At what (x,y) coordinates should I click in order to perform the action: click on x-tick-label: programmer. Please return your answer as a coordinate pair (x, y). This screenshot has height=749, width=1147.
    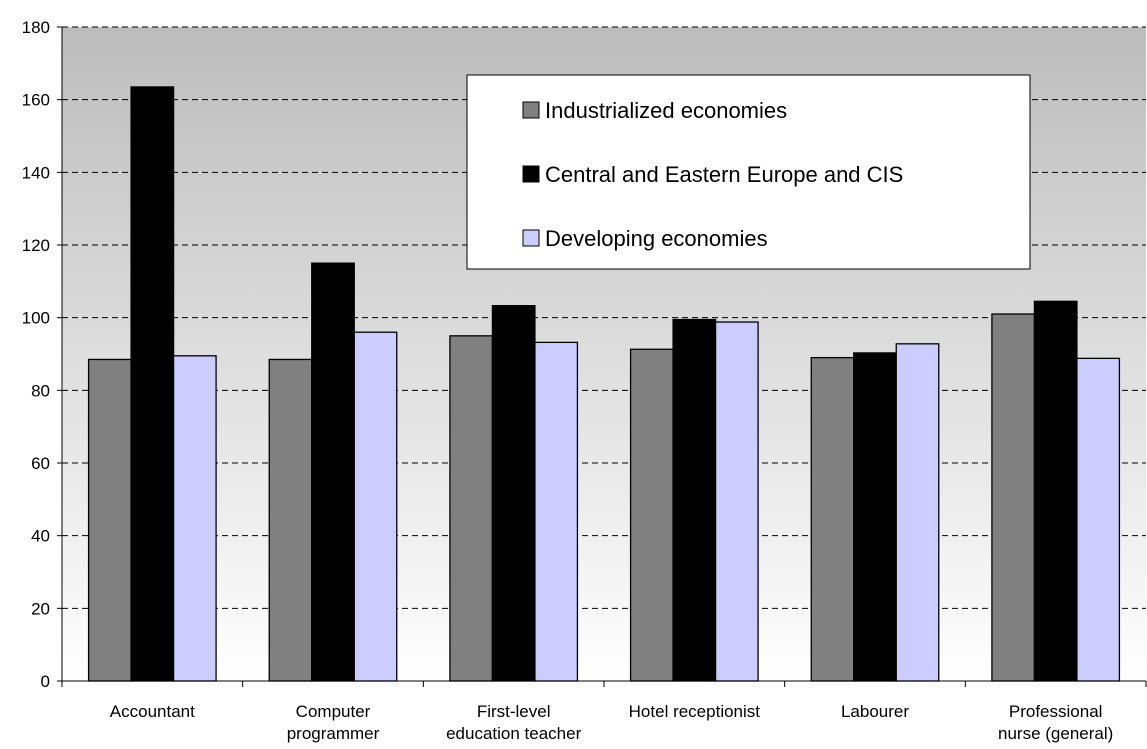
    Looking at the image, I should click on (333, 733).